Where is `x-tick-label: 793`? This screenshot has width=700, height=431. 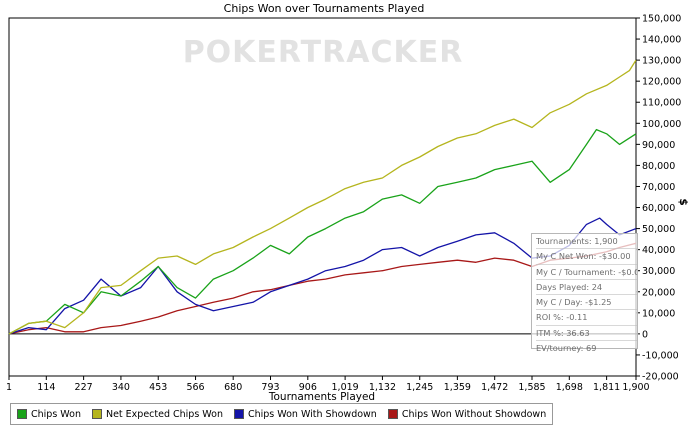 x-tick-label: 793 is located at coordinates (270, 387).